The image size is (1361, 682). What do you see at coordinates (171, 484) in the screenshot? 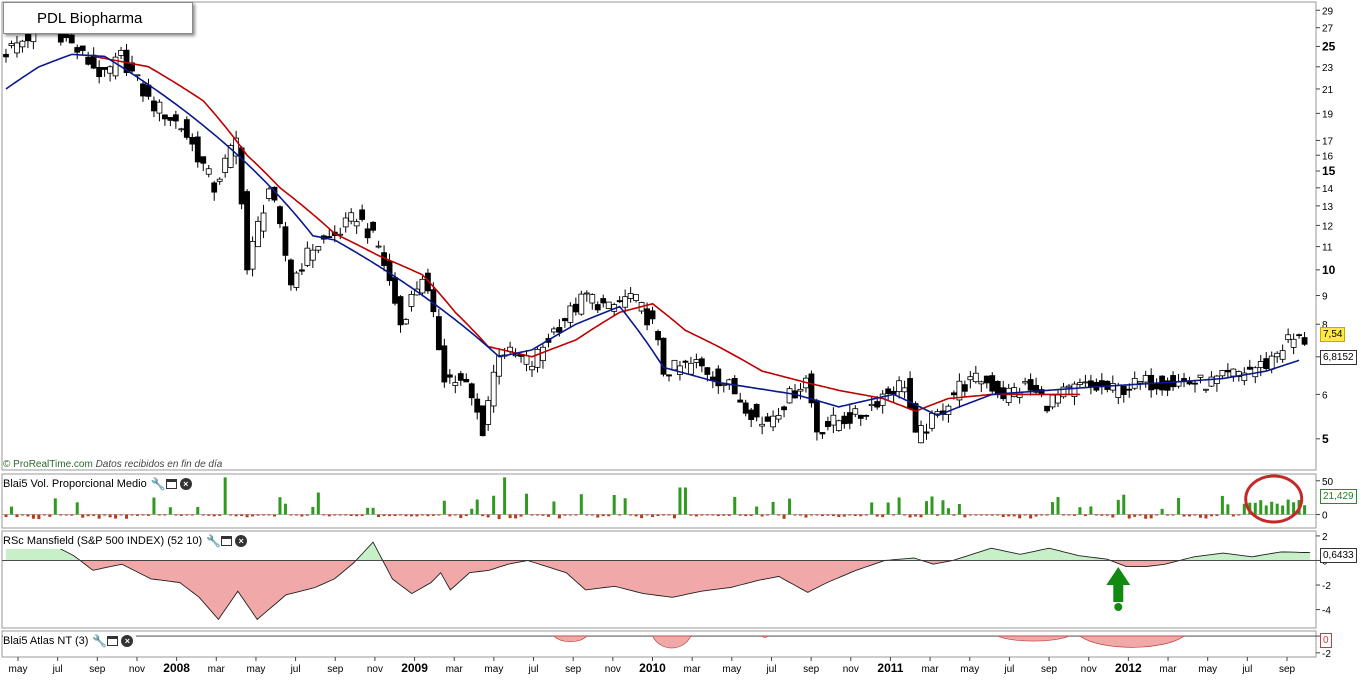
I see `volume-window-icon` at bounding box center [171, 484].